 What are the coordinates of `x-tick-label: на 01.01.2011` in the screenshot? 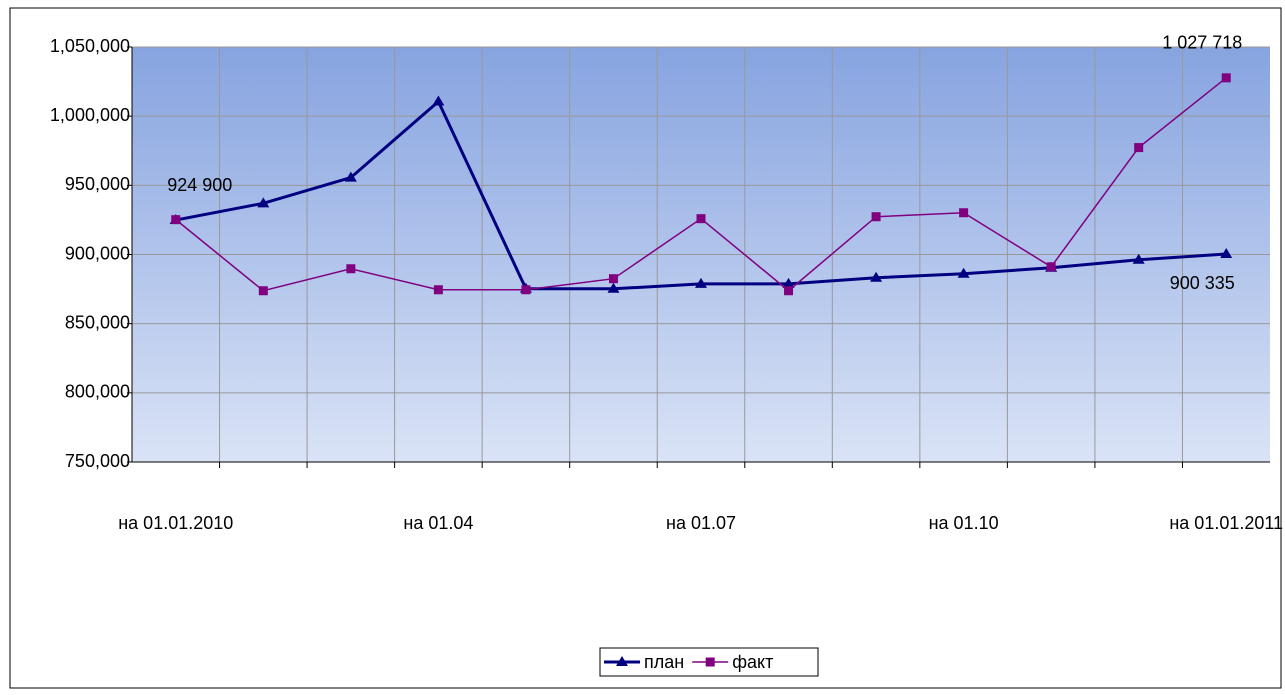 It's located at (1226, 523).